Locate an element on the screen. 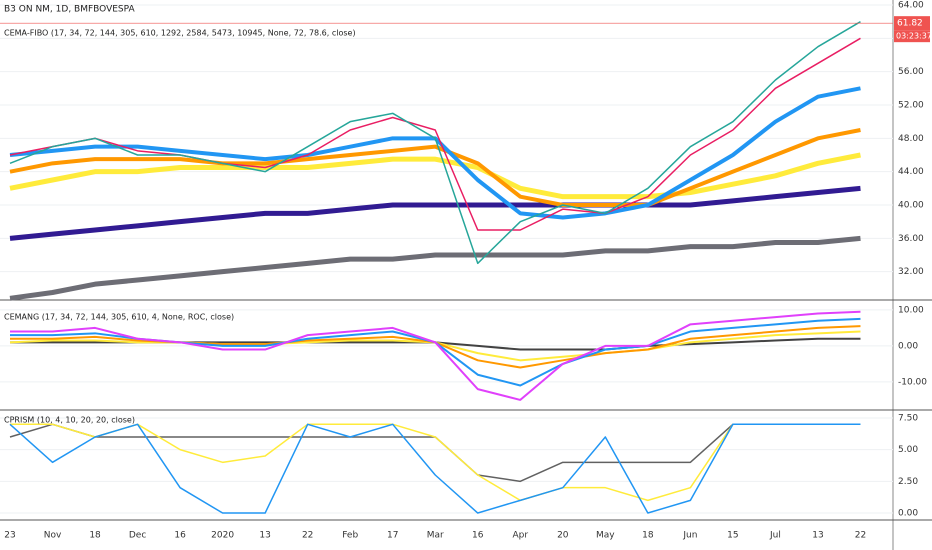 This screenshot has height=550, width=932. x-tick-label: Feb is located at coordinates (350, 536).